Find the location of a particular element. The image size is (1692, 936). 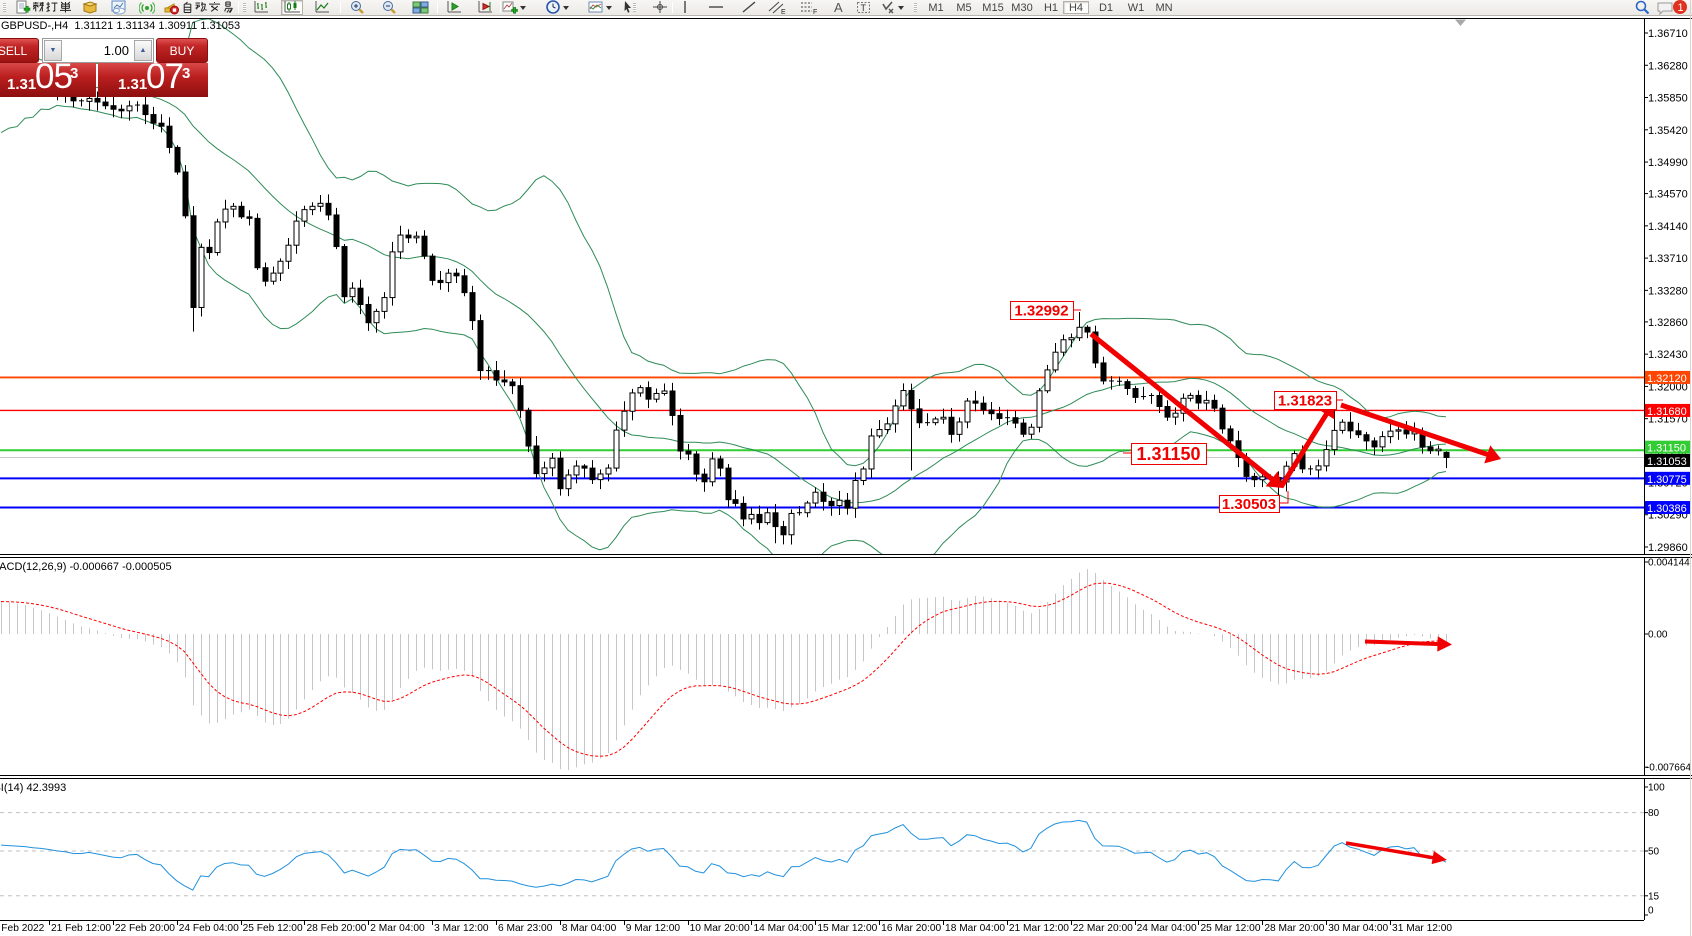

buy-button: BUY is located at coordinates (182, 50).